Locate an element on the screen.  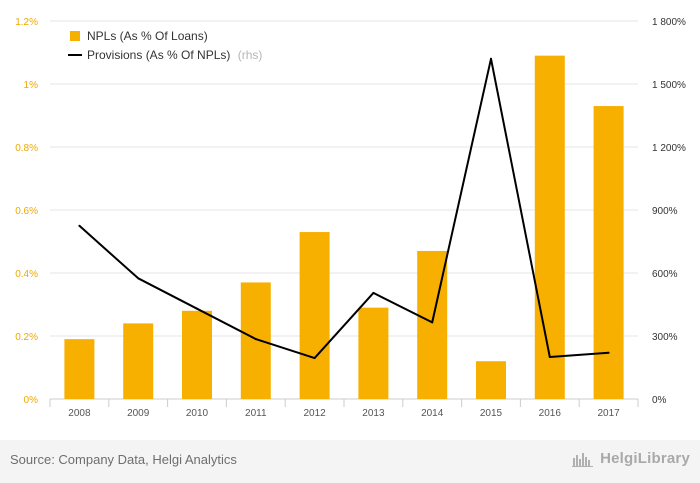
library-skyline-icon is located at coordinates (583, 459).